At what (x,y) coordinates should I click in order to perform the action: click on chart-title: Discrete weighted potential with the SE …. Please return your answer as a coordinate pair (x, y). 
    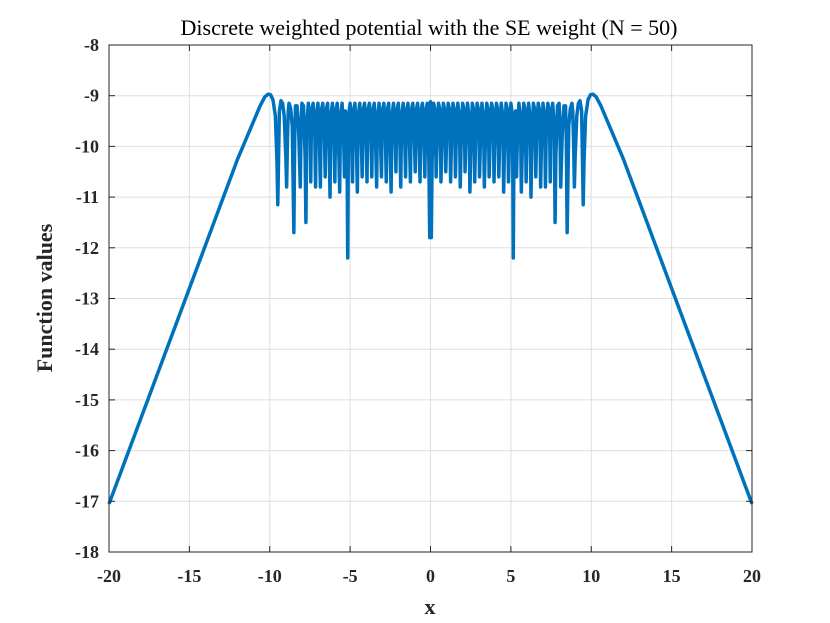
    Looking at the image, I should click on (429, 27).